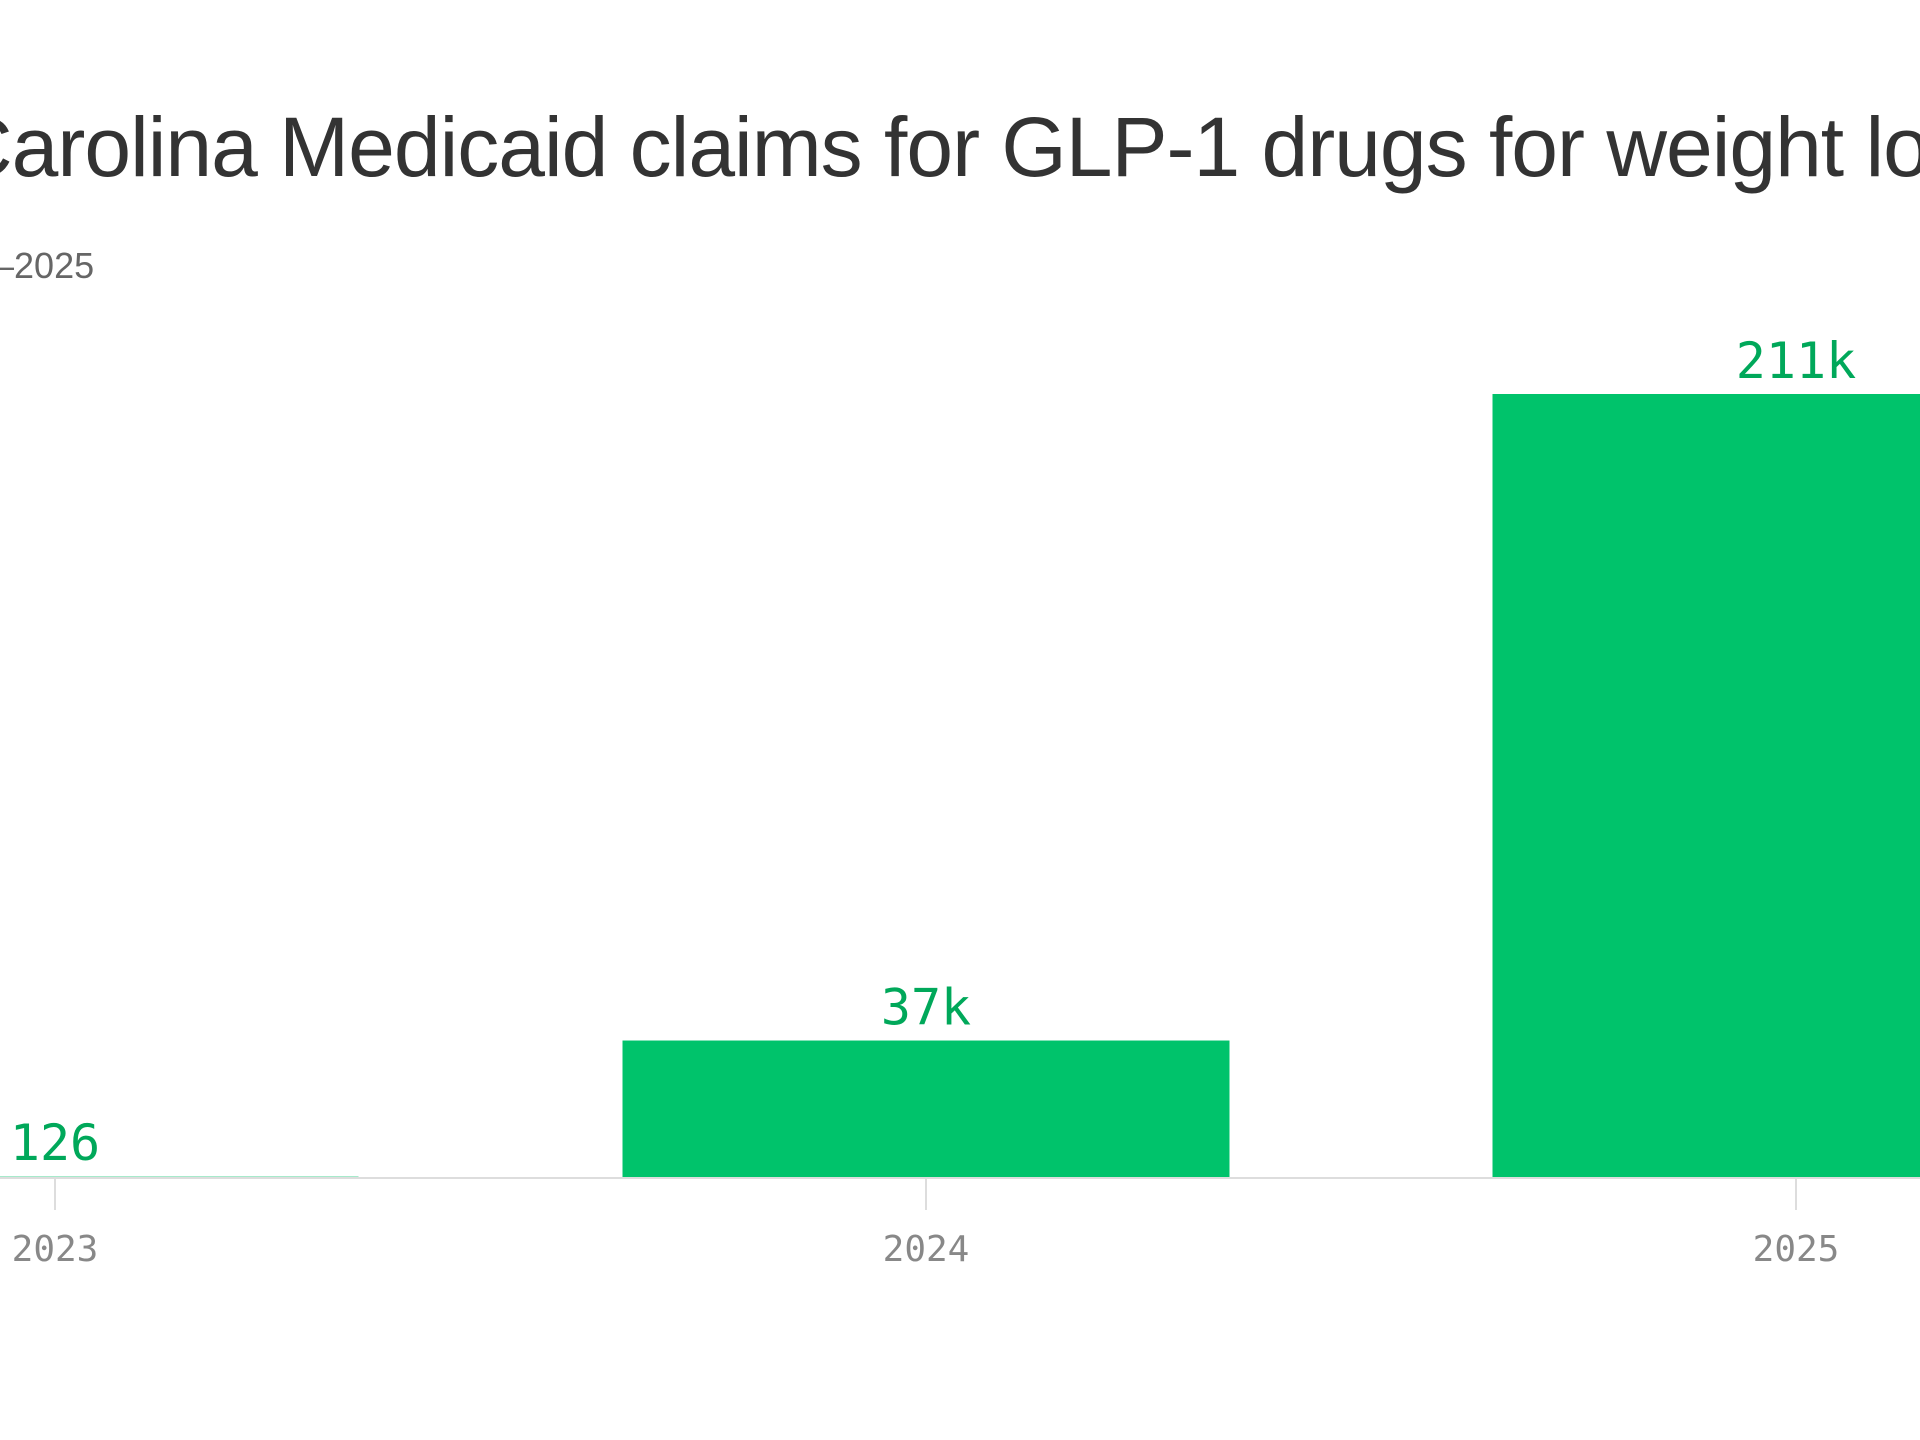  I want to click on value-label-2024: 37k, so click(926, 1008).